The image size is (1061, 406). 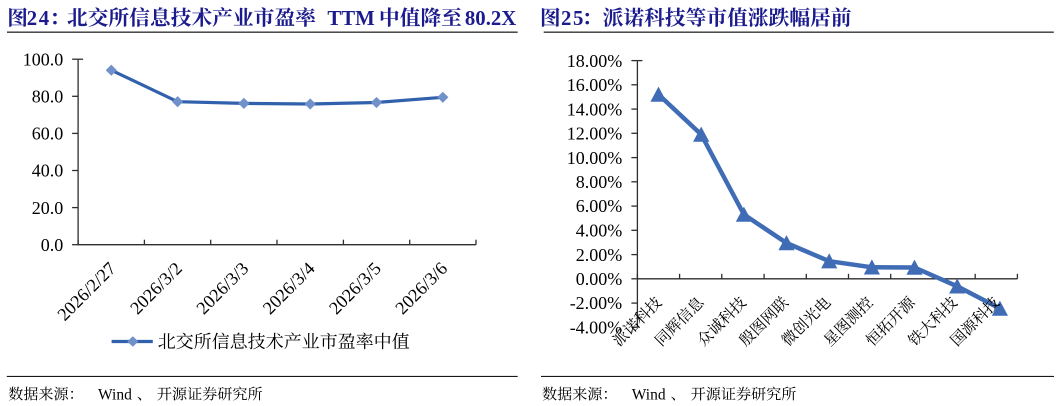 What do you see at coordinates (596, 303) in the screenshot?
I see `svg-text: -2.00%` at bounding box center [596, 303].